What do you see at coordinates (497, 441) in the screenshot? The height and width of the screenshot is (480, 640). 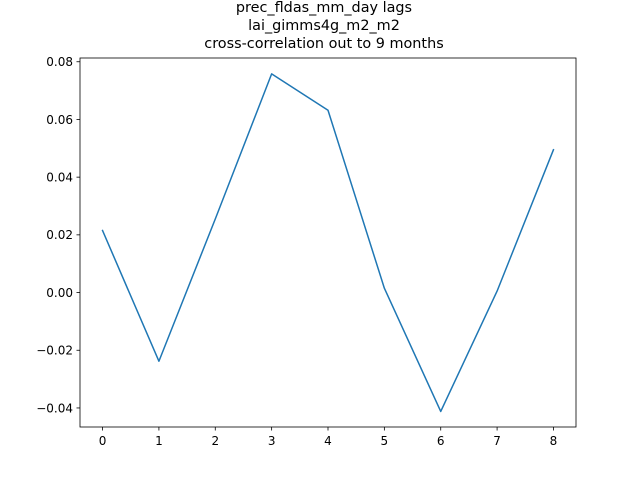 I see `x-tick-label: 7` at bounding box center [497, 441].